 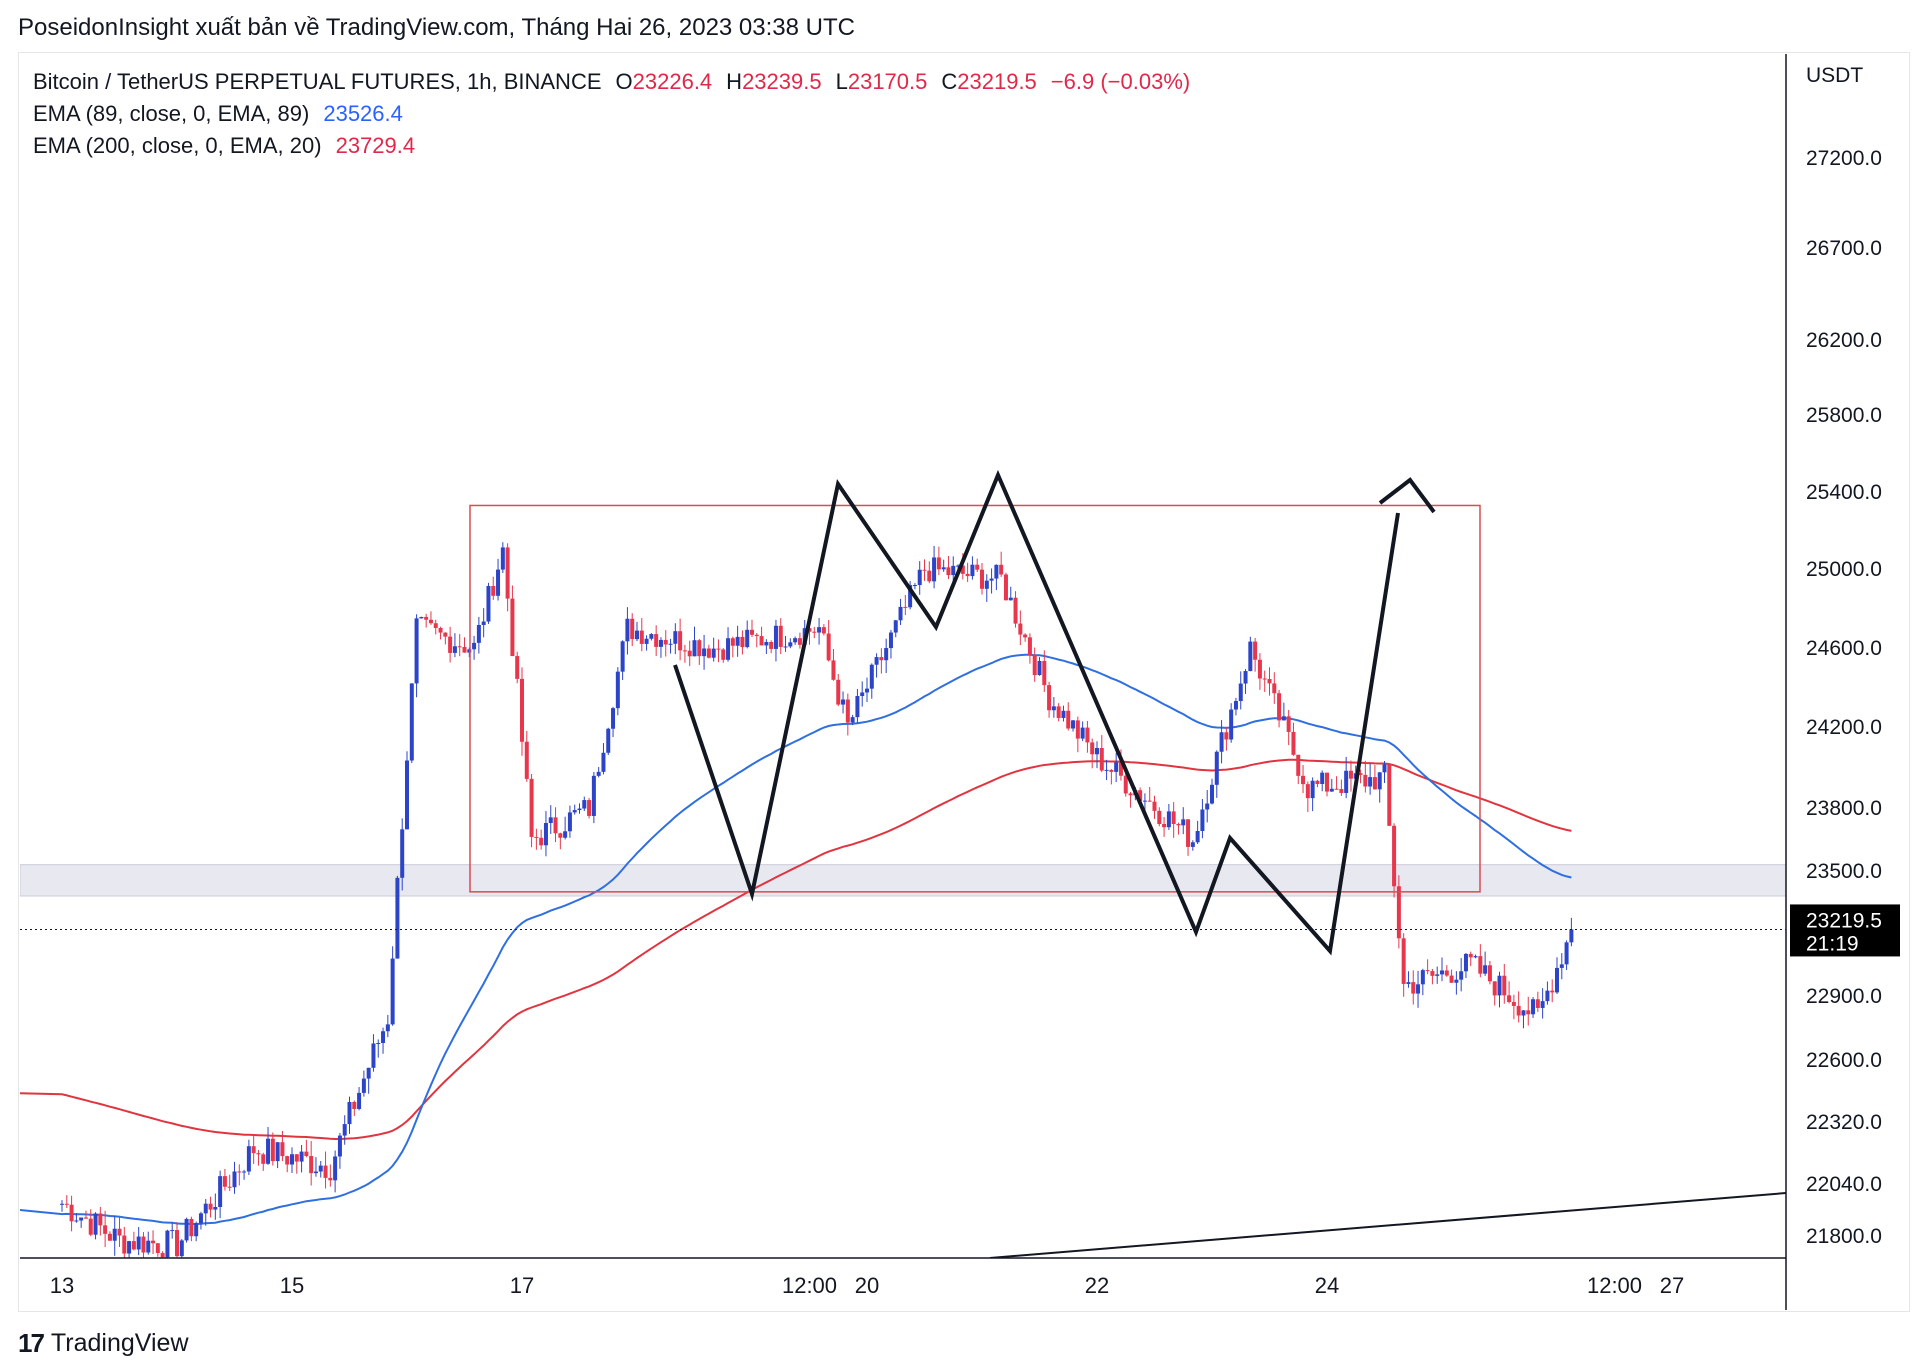 I want to click on bar-countdown: 21:19, so click(x=1832, y=943).